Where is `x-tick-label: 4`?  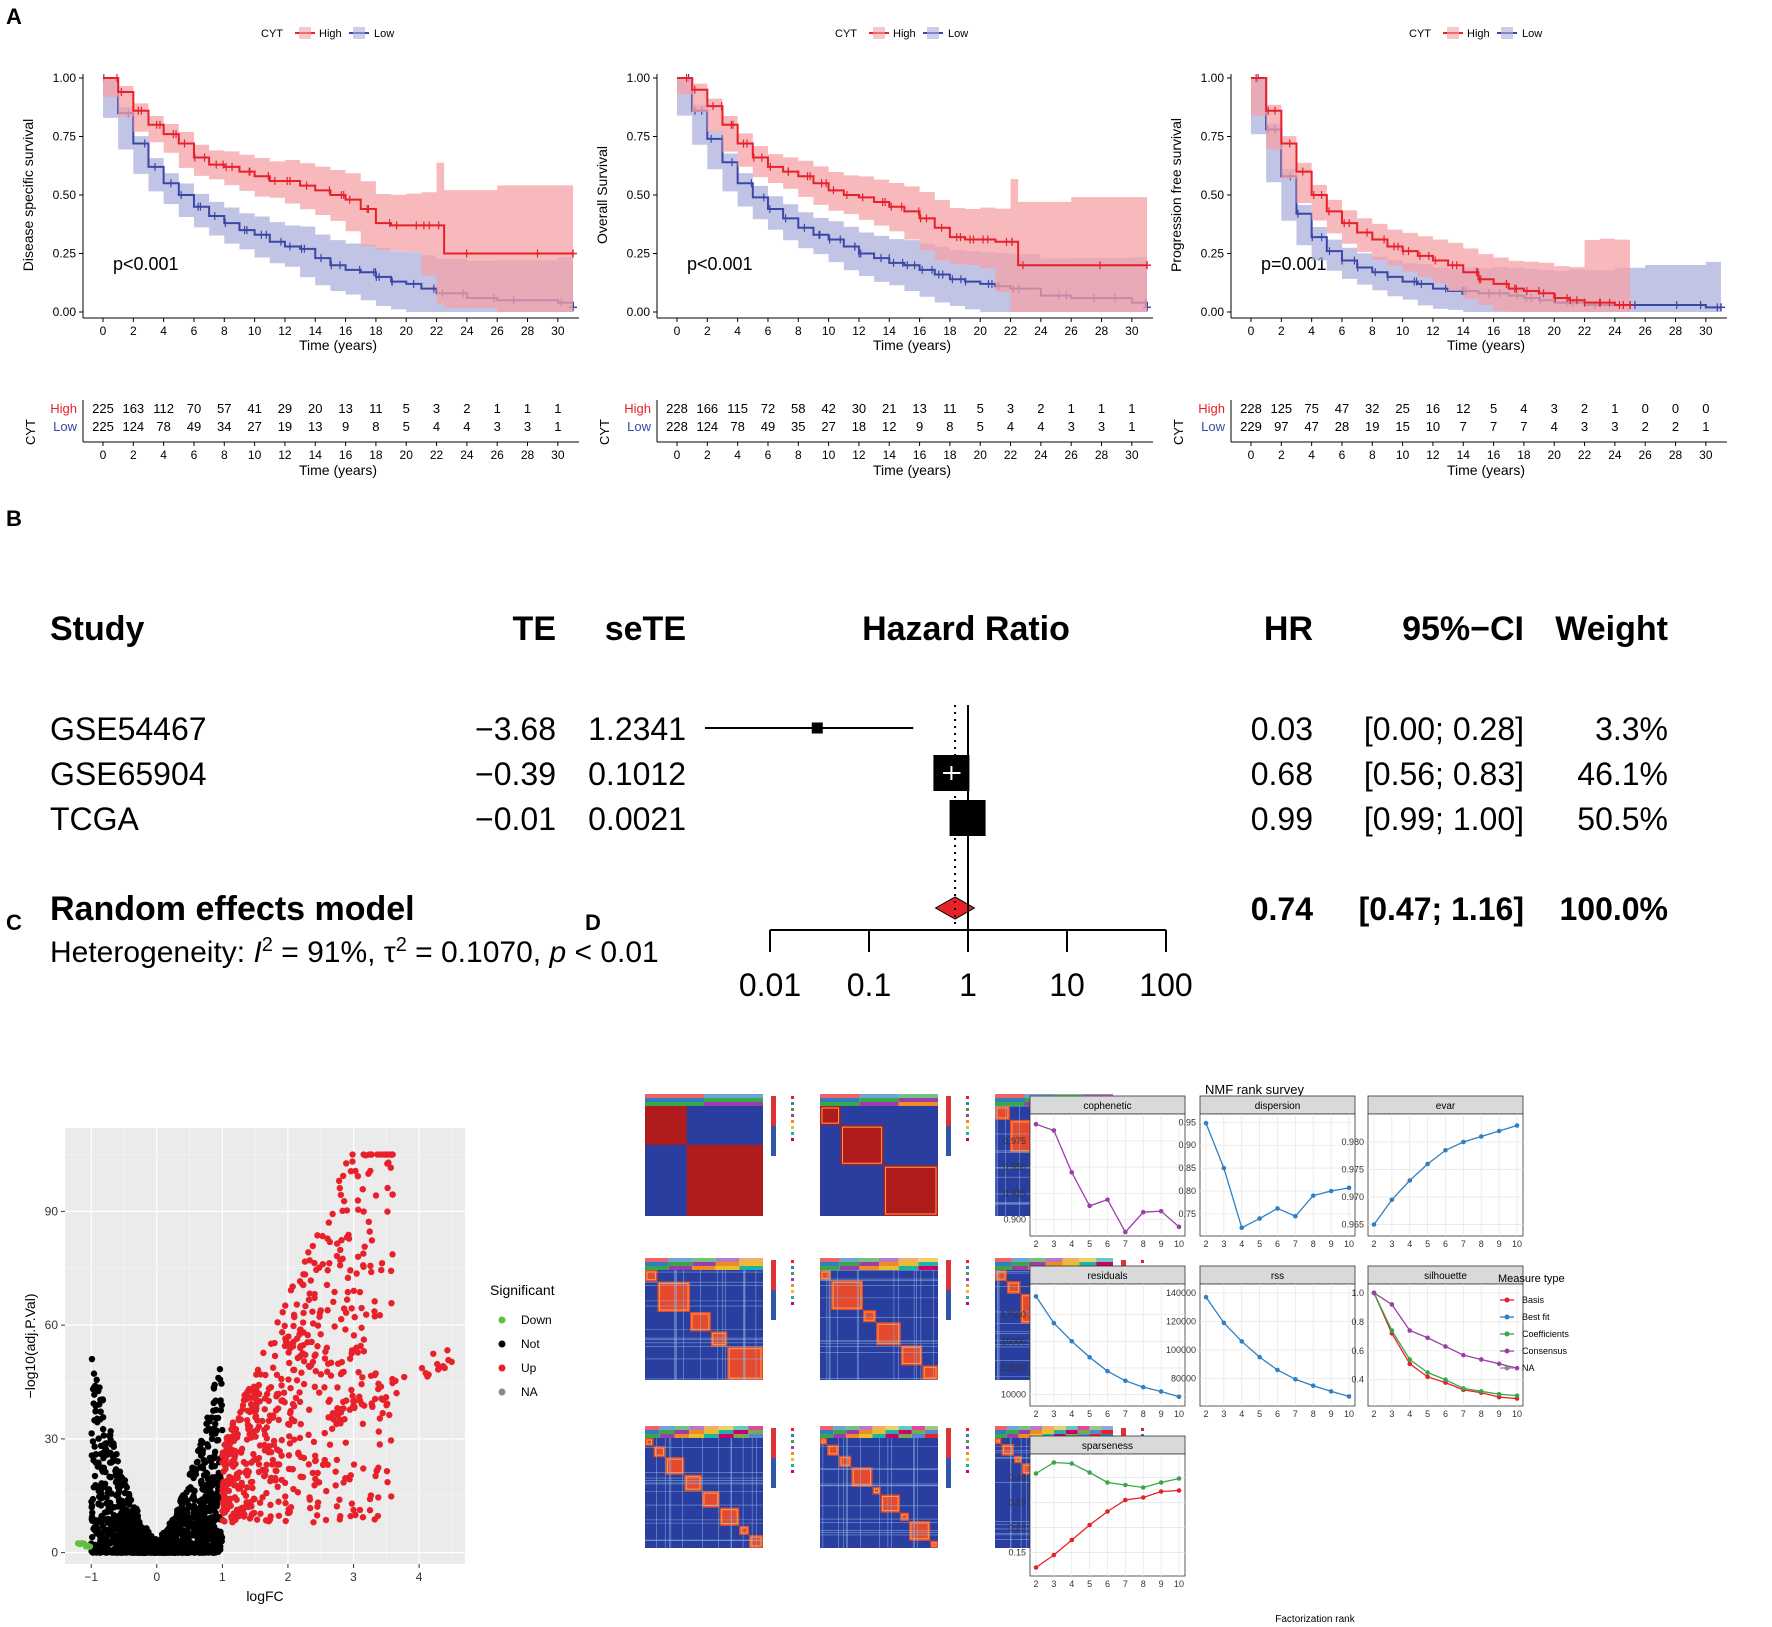
x-tick-label: 4 is located at coordinates (163, 331).